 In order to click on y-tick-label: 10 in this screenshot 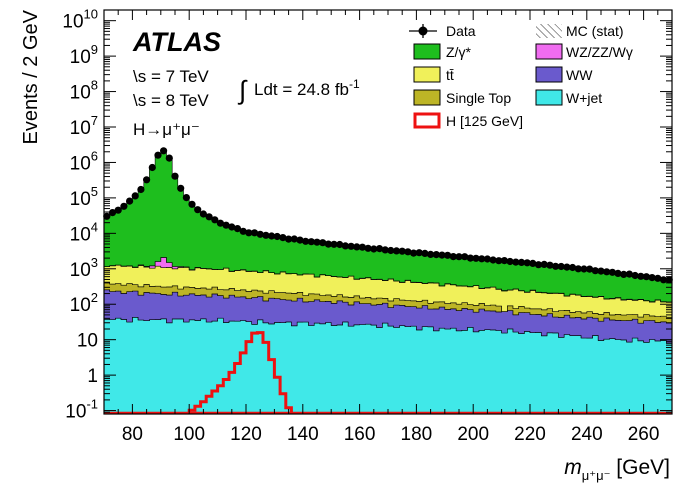, I will do `click(87, 341)`.